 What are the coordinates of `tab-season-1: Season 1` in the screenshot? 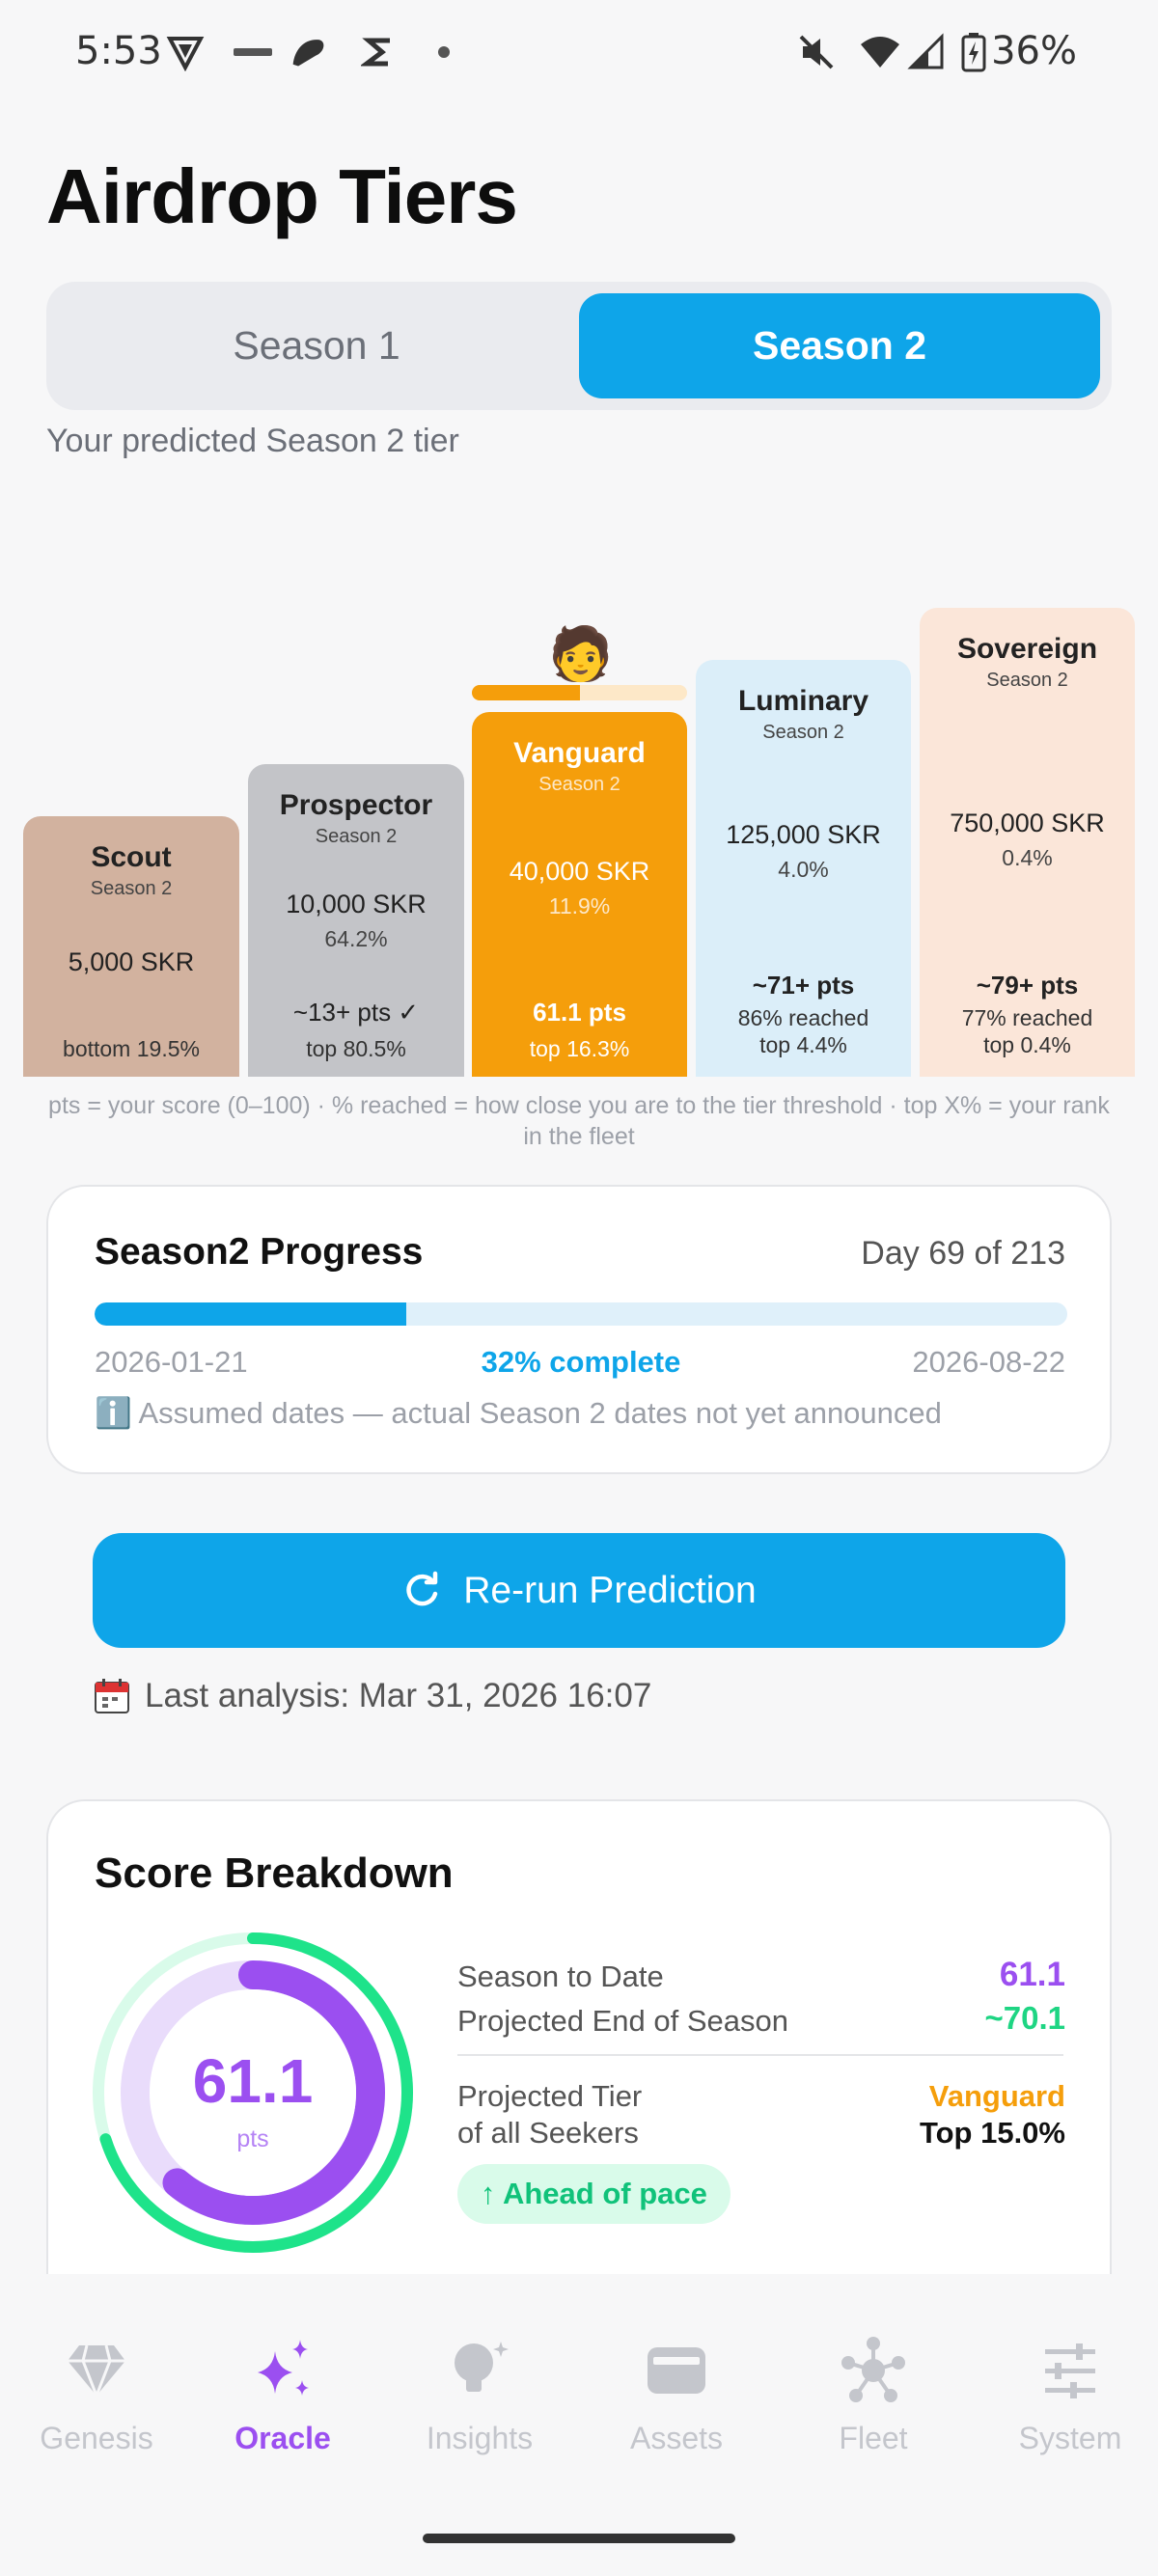 It's located at (316, 346).